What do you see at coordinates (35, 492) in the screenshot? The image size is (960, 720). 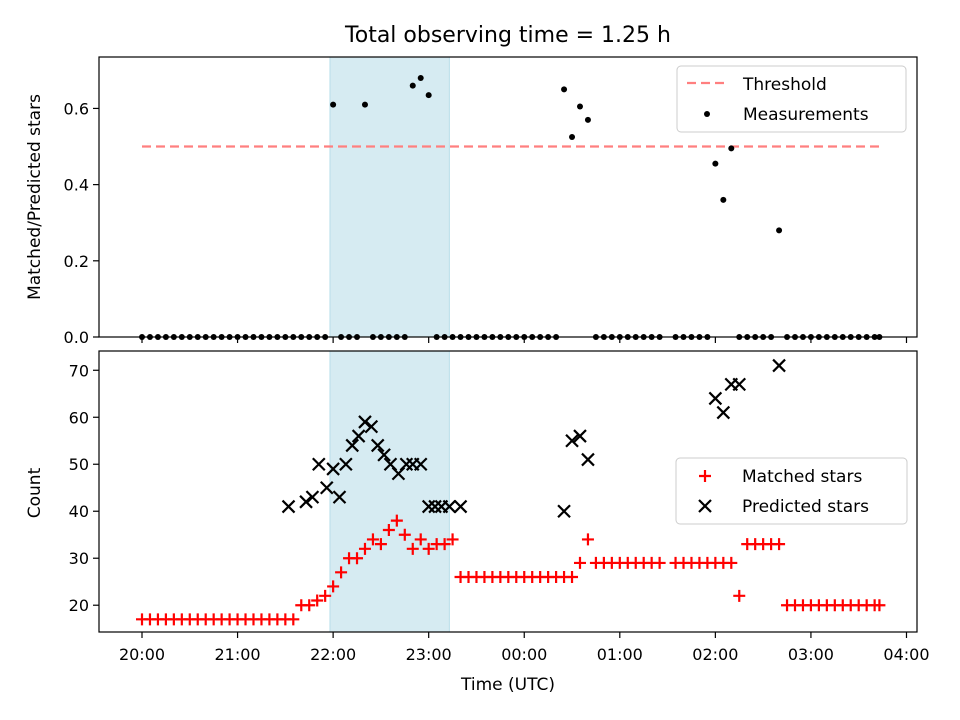 I see `bottom-y-axis-label: Count` at bounding box center [35, 492].